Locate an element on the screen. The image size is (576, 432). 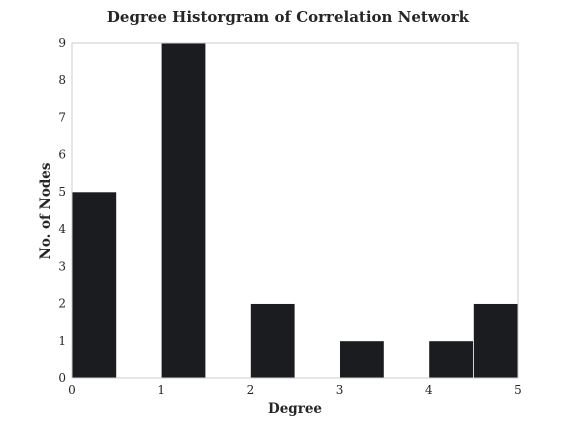
x-tick-label: 3 is located at coordinates (340, 390).